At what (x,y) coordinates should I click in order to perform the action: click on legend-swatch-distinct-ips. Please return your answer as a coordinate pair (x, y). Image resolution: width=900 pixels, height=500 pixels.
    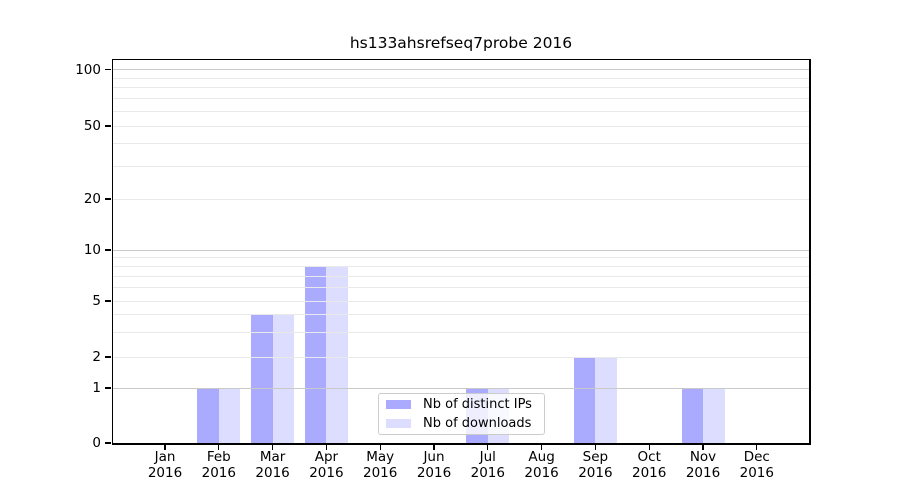
    Looking at the image, I should click on (398, 404).